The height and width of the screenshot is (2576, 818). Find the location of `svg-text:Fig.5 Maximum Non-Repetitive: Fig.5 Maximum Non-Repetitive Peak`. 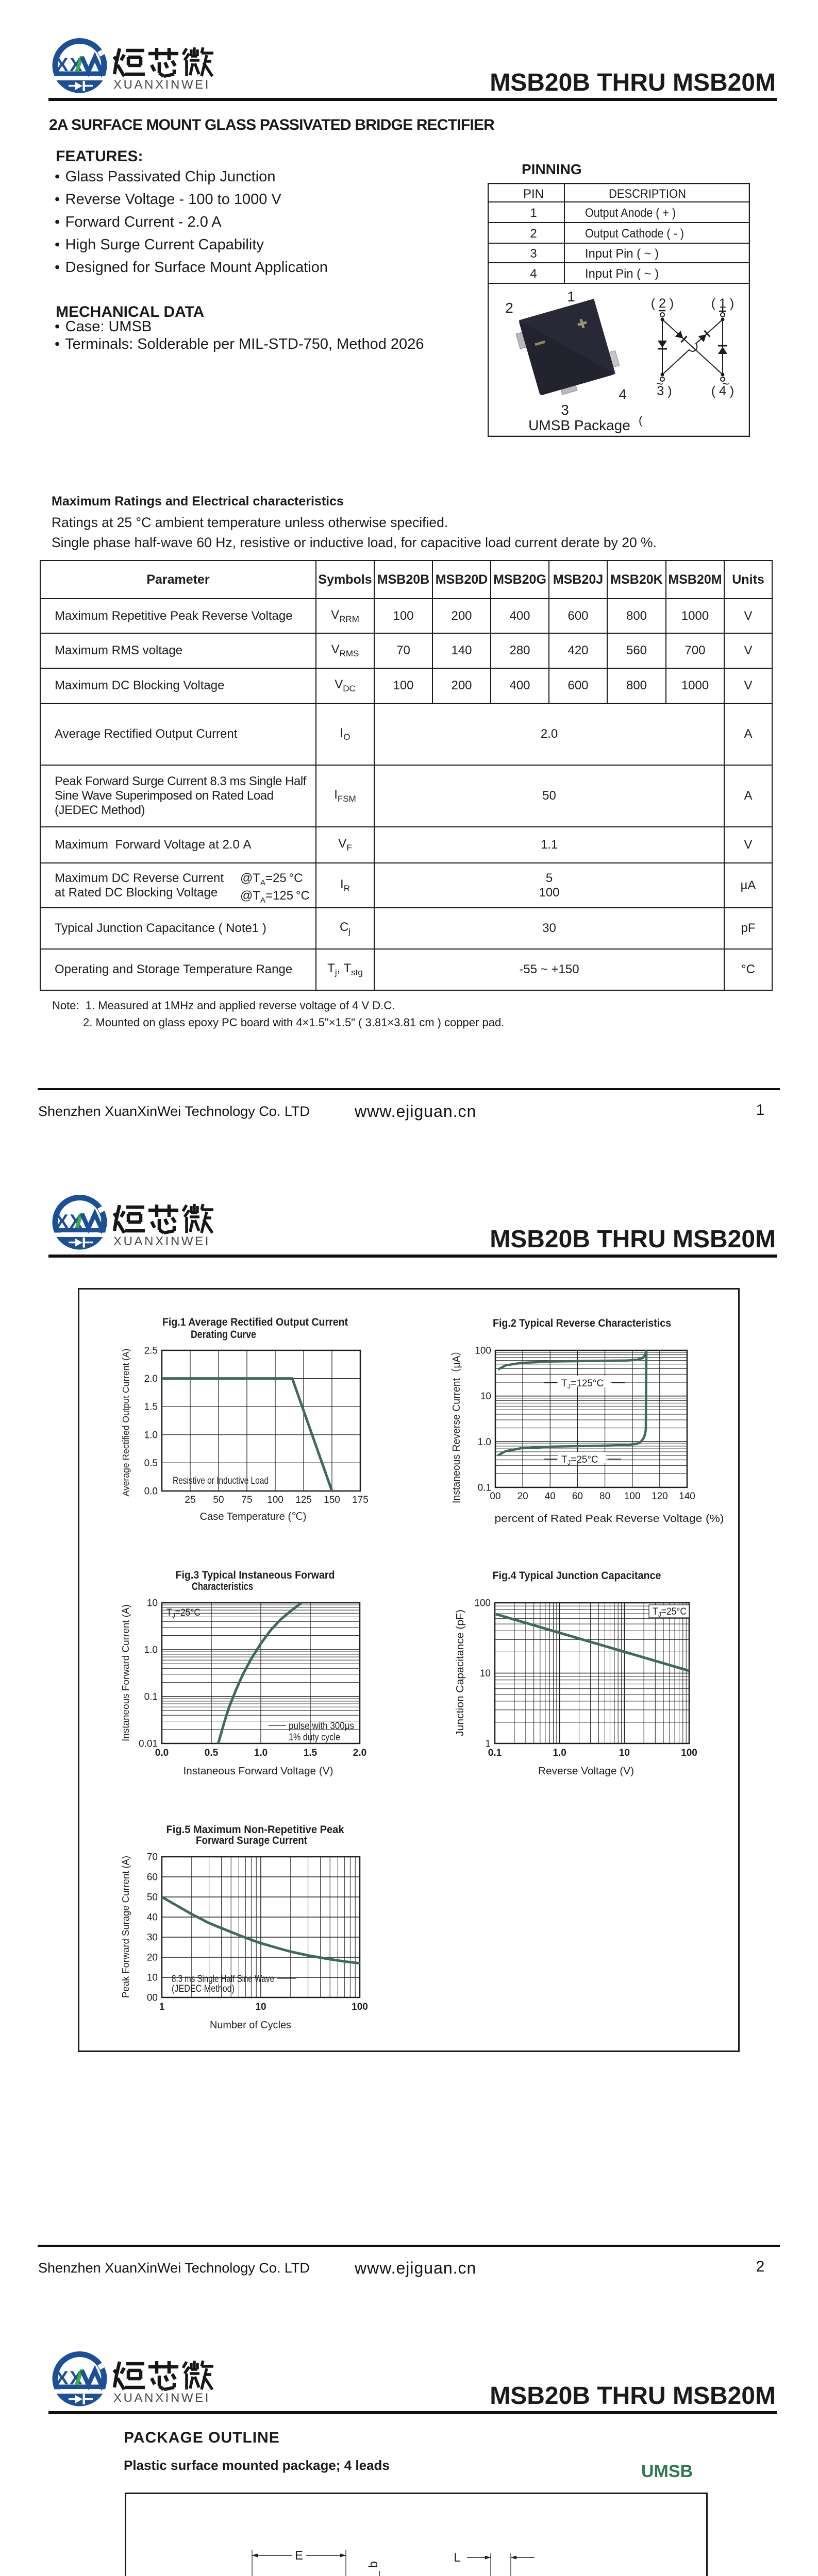

svg-text:Fig.5 Maximum Non-Repetitive: Fig.5 Maximum Non-Repetitive Peak is located at coordinates (255, 1830).